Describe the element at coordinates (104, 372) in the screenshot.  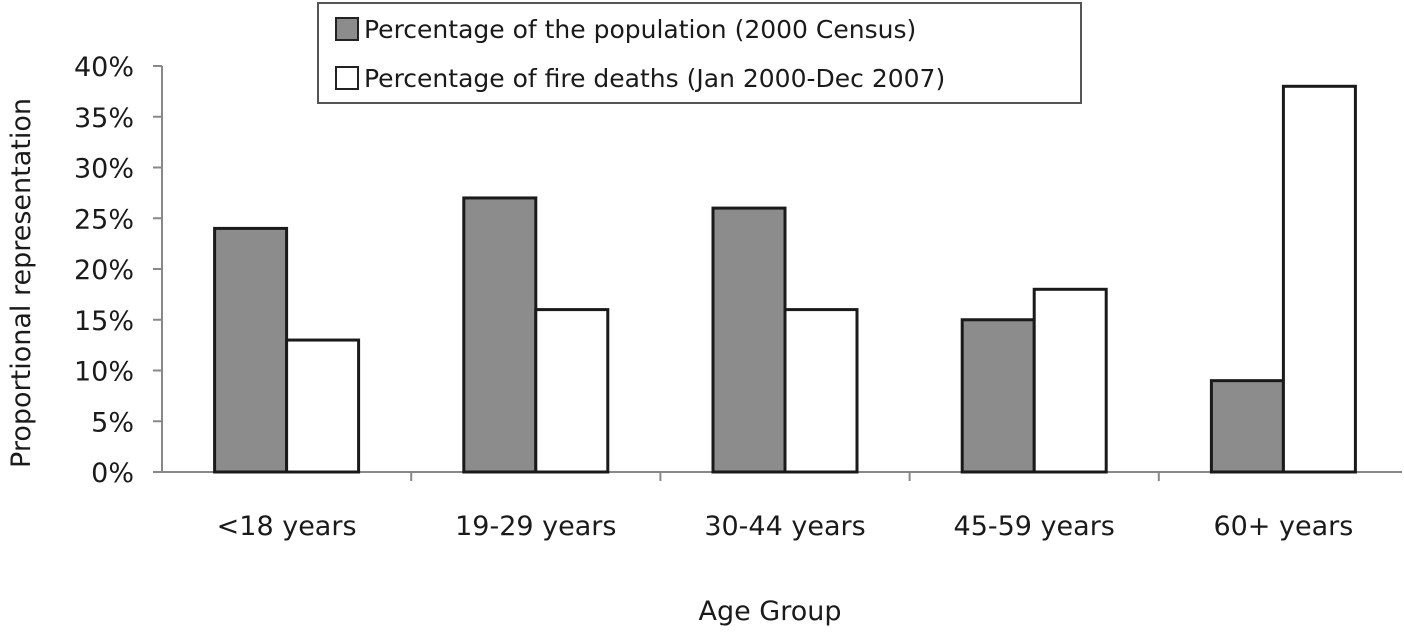
I see `y-tick-label: 10%` at that location.